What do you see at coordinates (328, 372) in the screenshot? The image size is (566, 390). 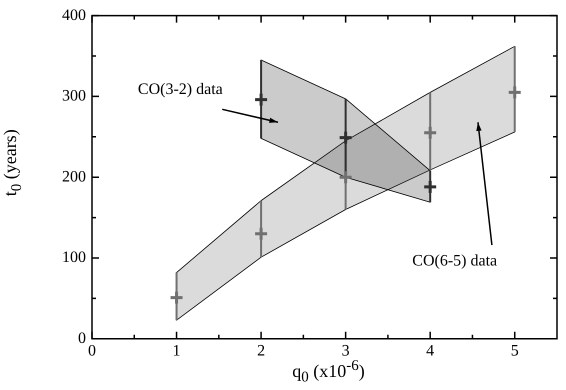 I see `x-axis-title: q$_{0}$ (x10$^{-6}$)` at bounding box center [328, 372].